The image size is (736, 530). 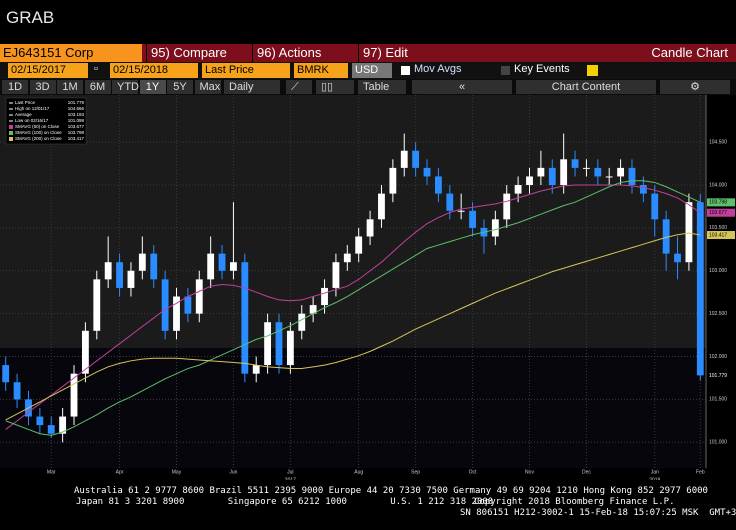 What do you see at coordinates (207, 87) in the screenshot?
I see `period-button: Max` at bounding box center [207, 87].